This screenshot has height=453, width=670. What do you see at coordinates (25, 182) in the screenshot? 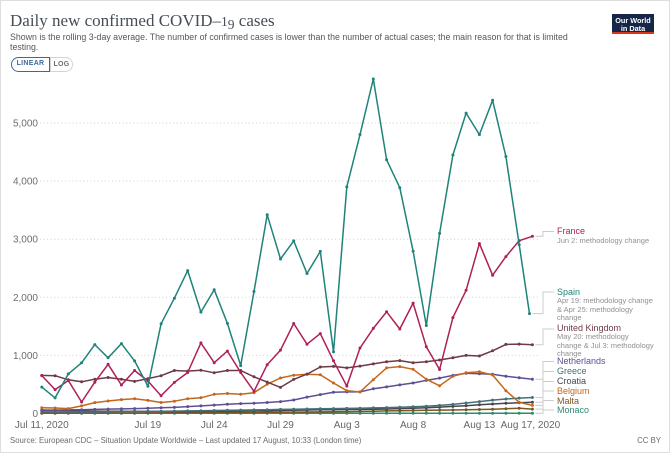
I see `svg-text: 4,000` at bounding box center [25, 182].